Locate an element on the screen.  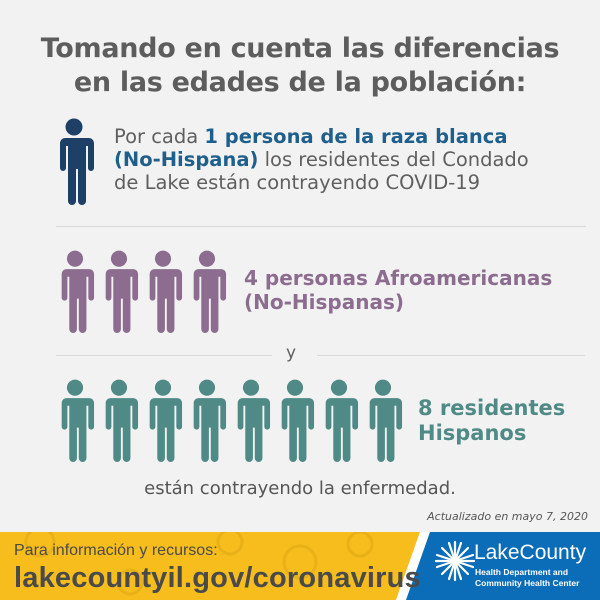
title-line-1: Tomando en cuenta las diferencias is located at coordinates (300, 48).